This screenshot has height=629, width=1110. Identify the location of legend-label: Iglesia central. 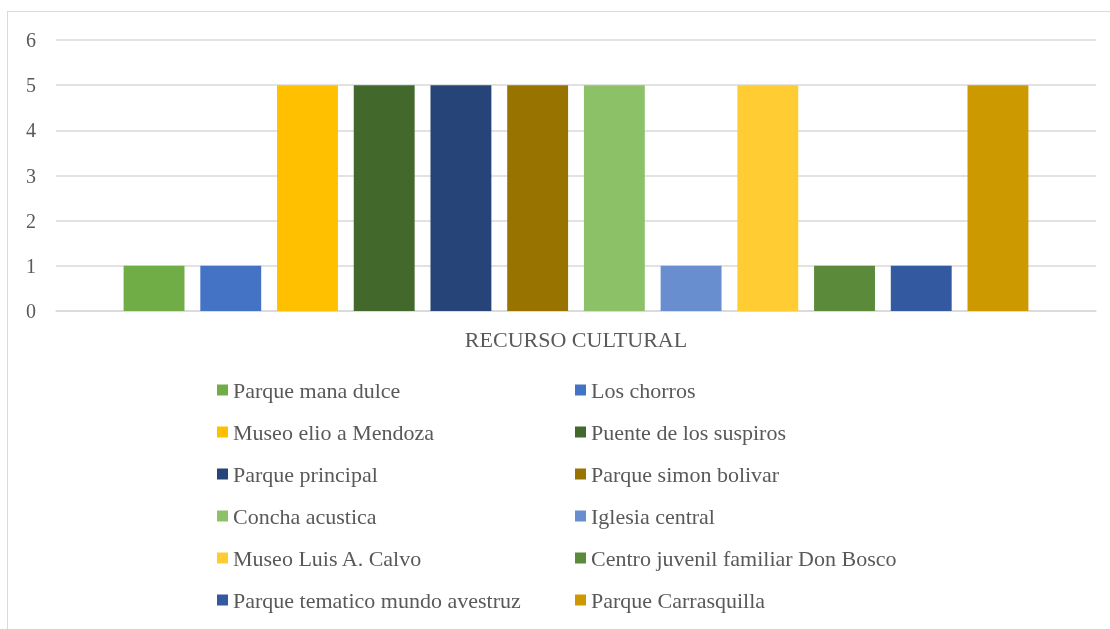
(653, 516).